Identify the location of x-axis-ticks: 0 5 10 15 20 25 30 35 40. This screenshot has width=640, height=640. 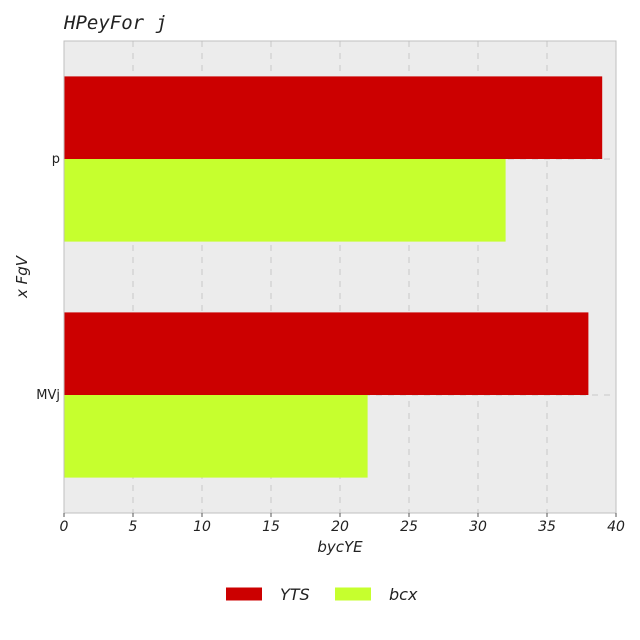
(342, 524).